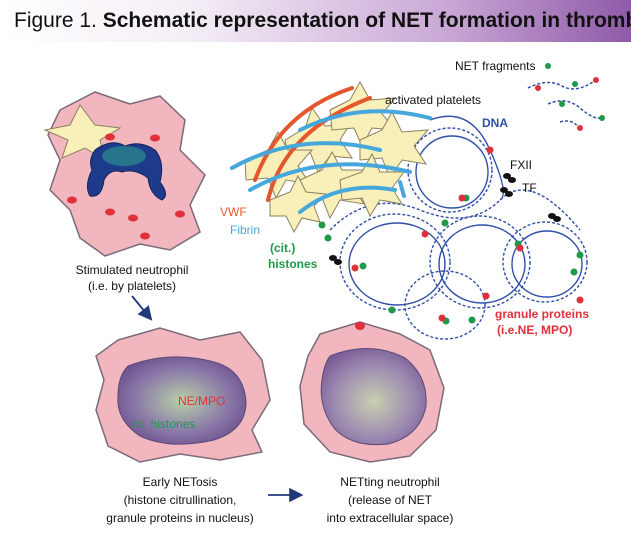  What do you see at coordinates (180, 518) in the screenshot?
I see `label-early-netosis-line3: granule proteins in nucleus)` at bounding box center [180, 518].